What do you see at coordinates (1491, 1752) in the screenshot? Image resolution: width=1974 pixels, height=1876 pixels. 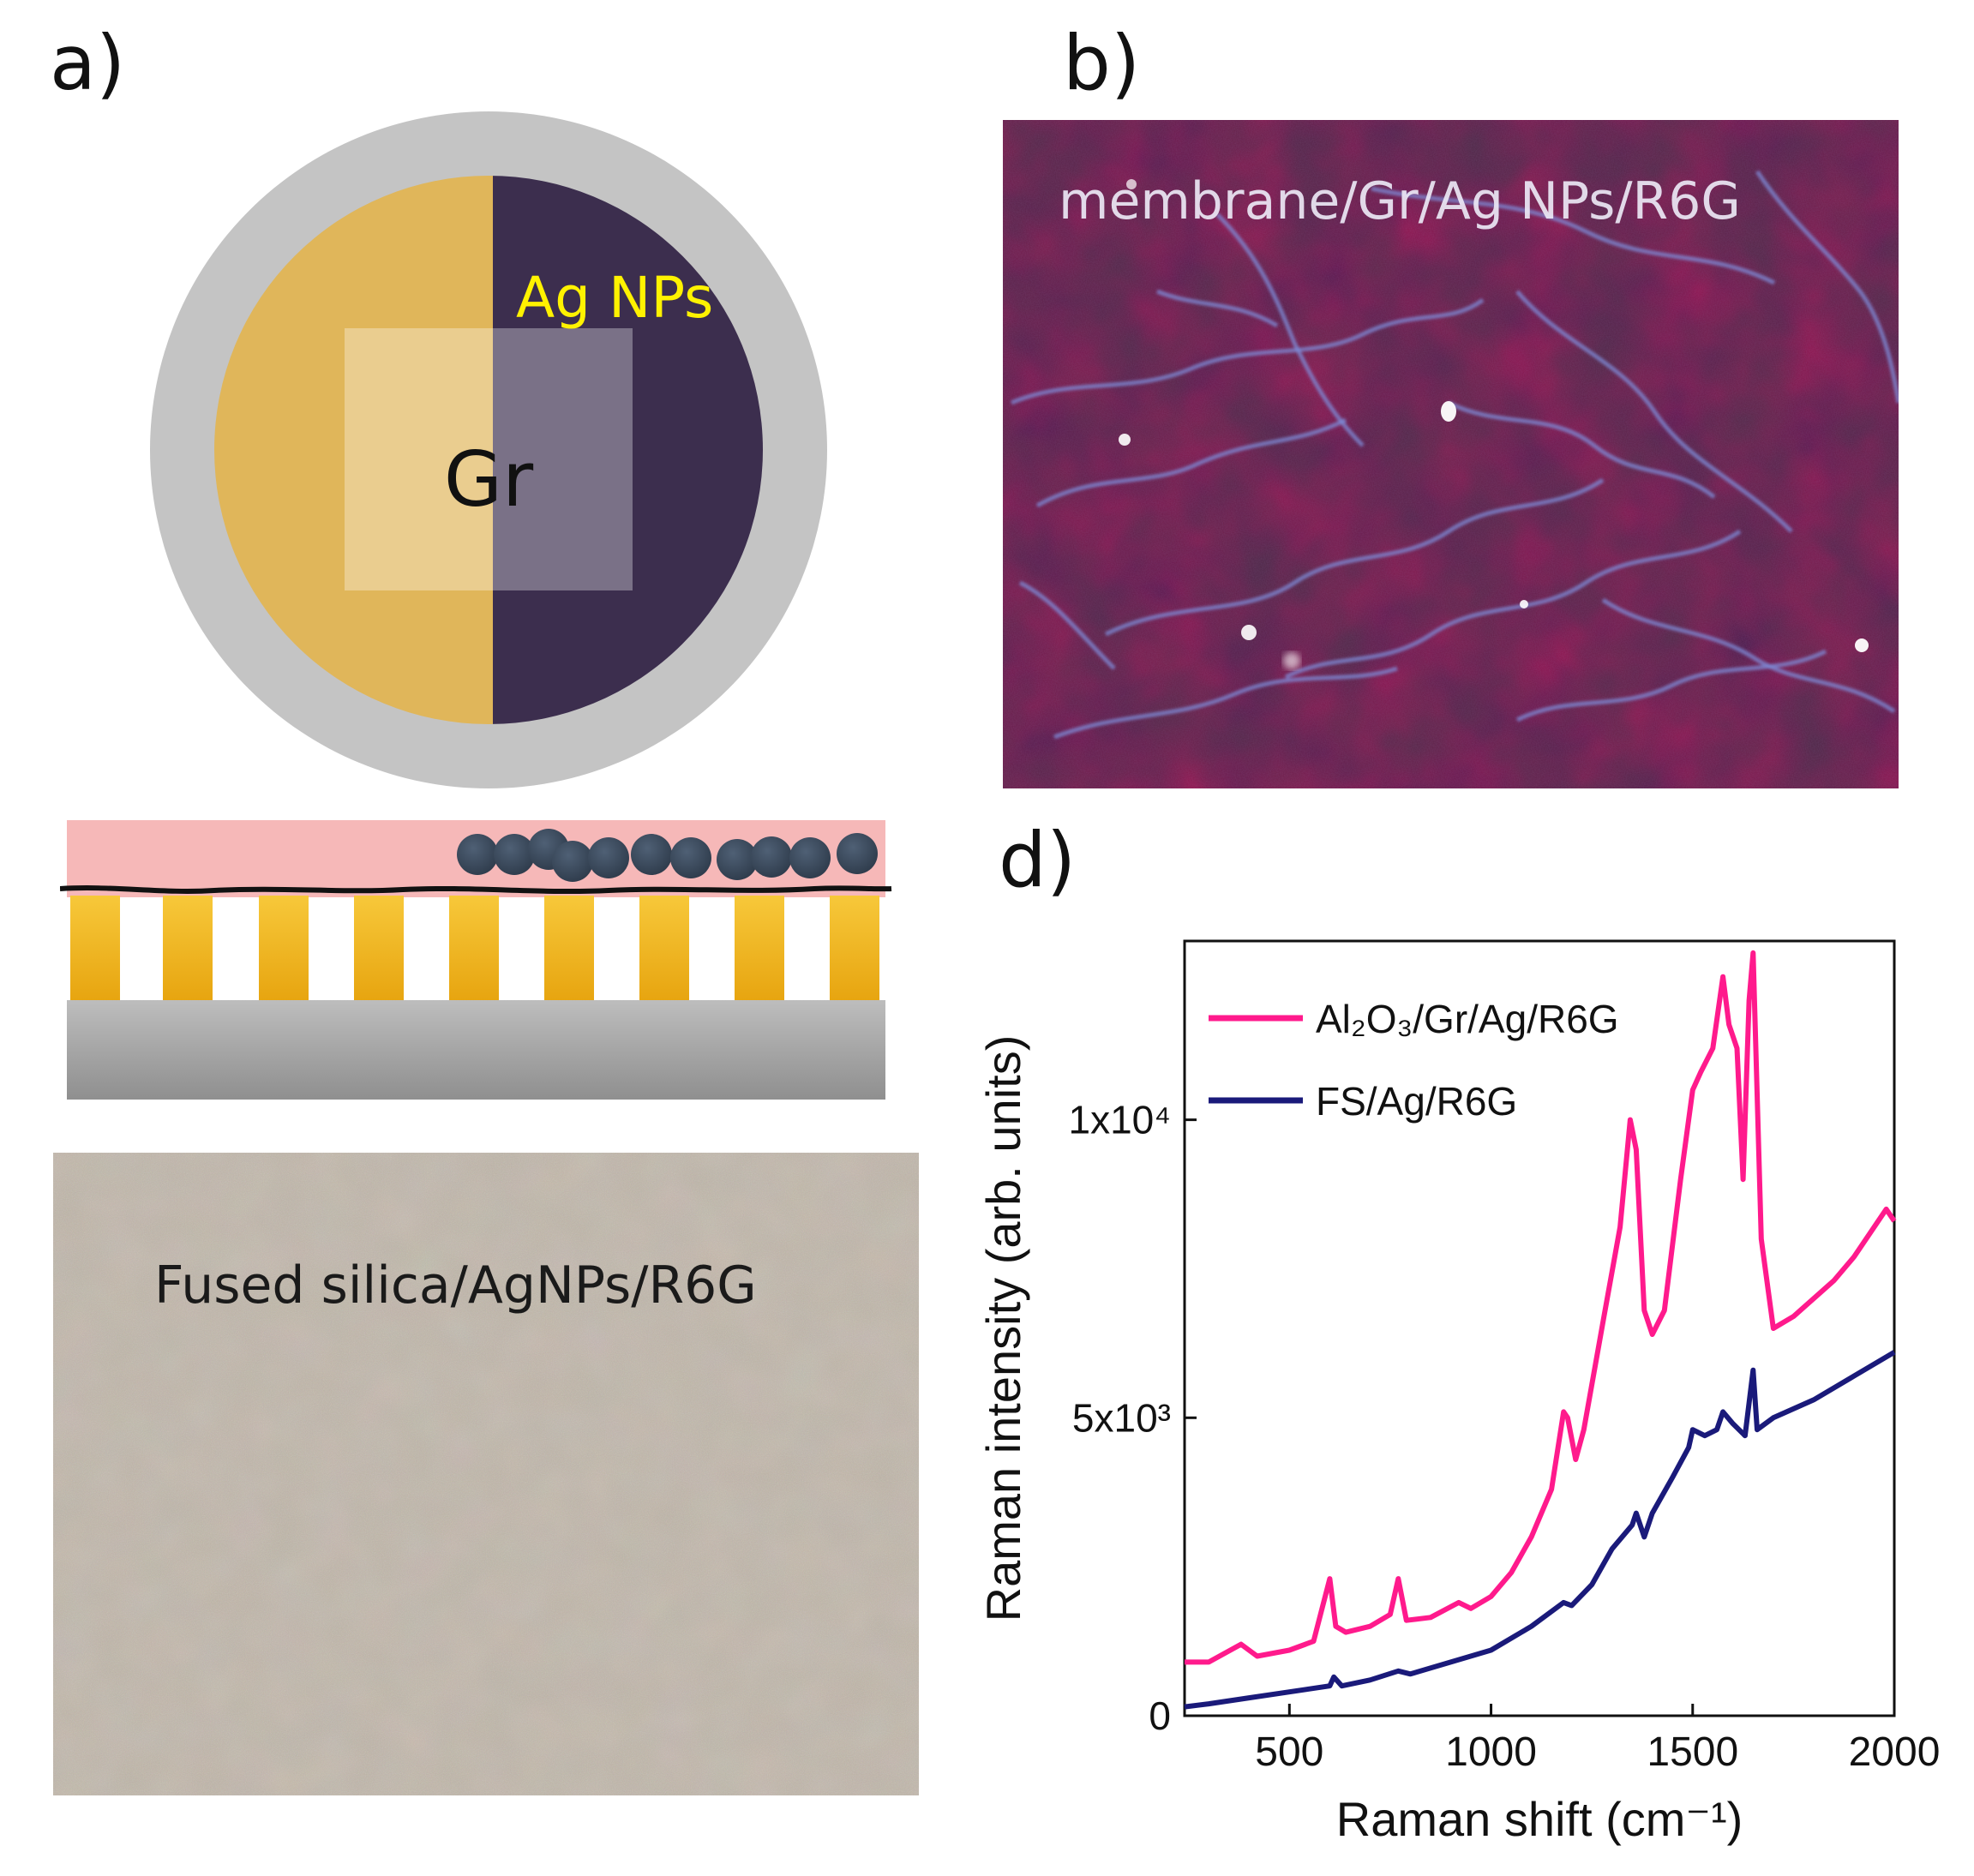 I see `x-tick-label: 1000` at bounding box center [1491, 1752].